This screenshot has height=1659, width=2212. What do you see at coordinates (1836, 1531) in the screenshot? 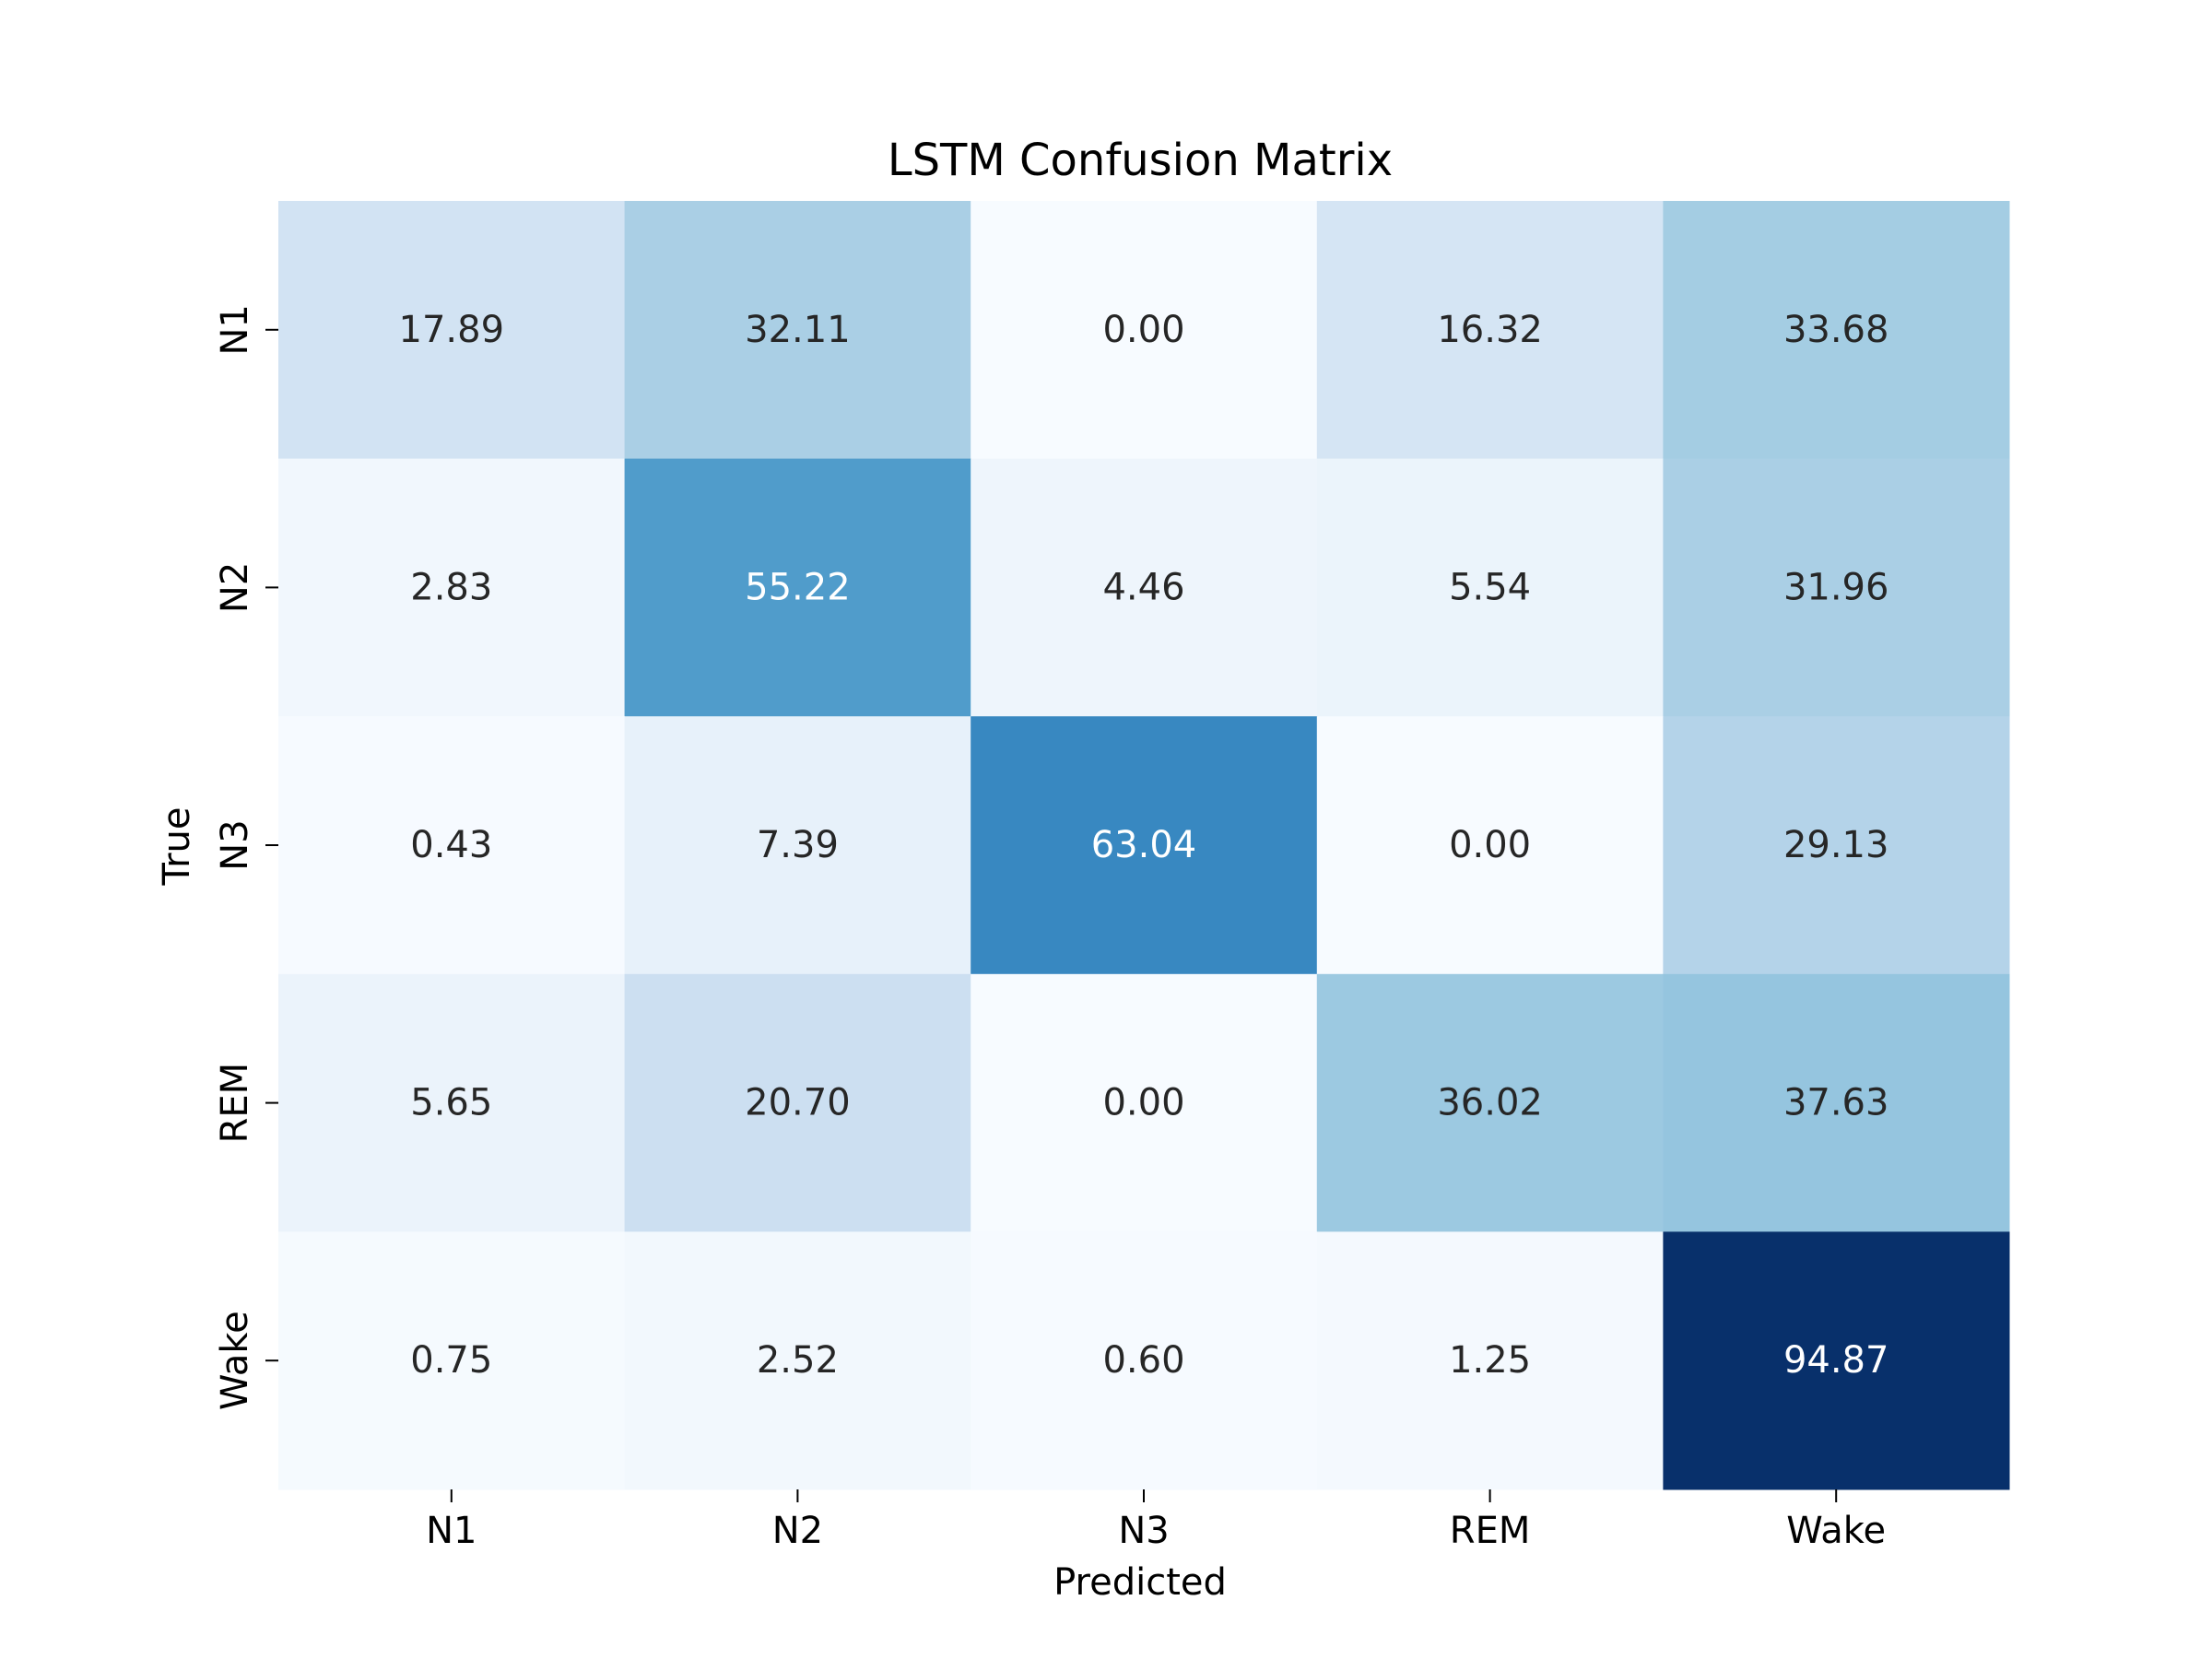
I see `x-tick-label: Wake` at bounding box center [1836, 1531].